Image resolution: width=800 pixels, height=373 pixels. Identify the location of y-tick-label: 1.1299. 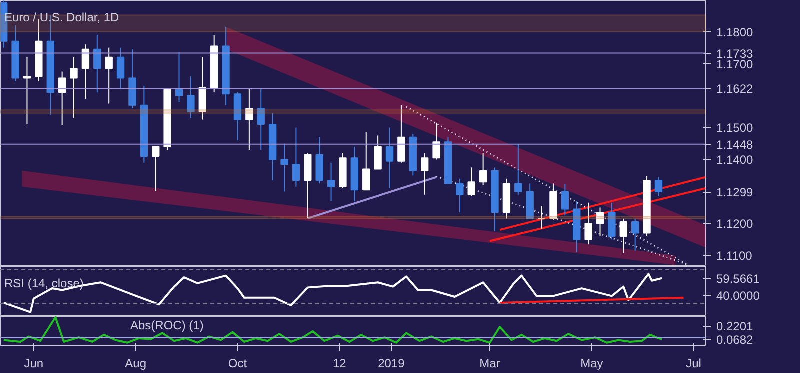
(735, 193).